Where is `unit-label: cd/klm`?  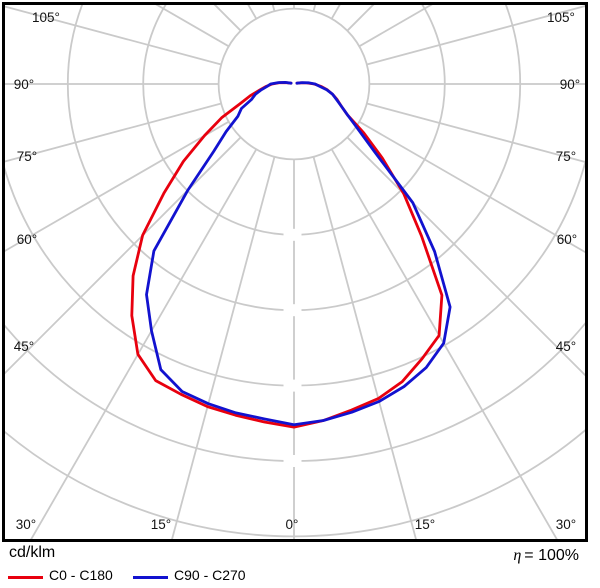
unit-label: cd/klm is located at coordinates (32, 552).